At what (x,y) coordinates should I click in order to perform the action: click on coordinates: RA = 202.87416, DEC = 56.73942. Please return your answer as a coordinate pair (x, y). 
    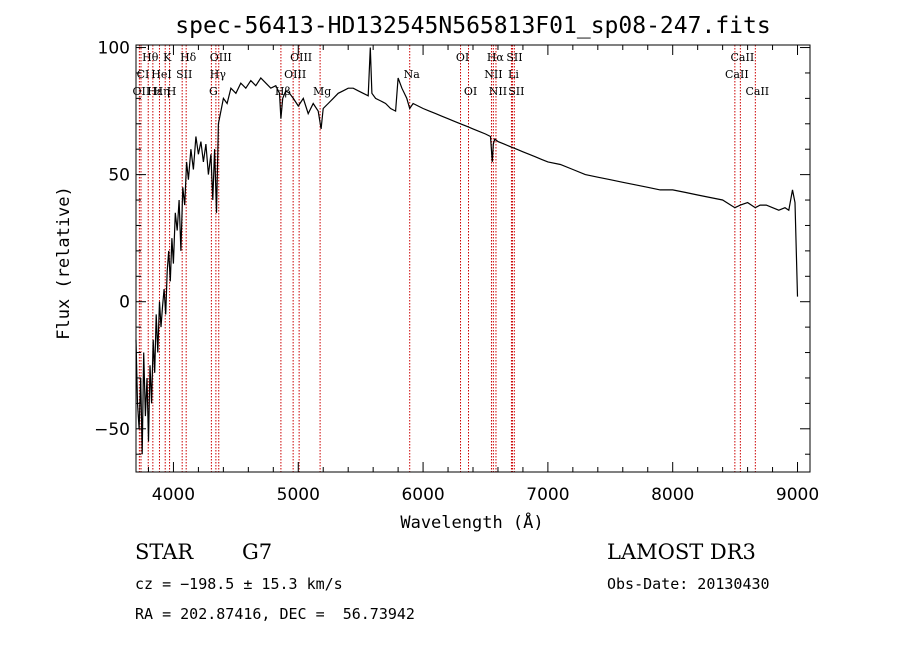
    Looking at the image, I should click on (275, 614).